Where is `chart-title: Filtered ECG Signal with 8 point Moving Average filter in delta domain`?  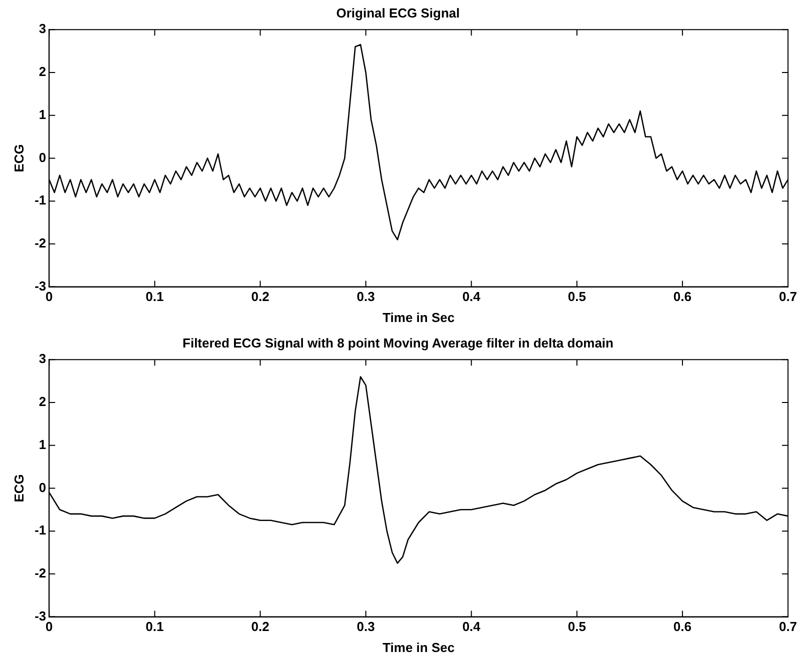 chart-title: Filtered ECG Signal with 8 point Moving Average filter in delta domain is located at coordinates (398, 342).